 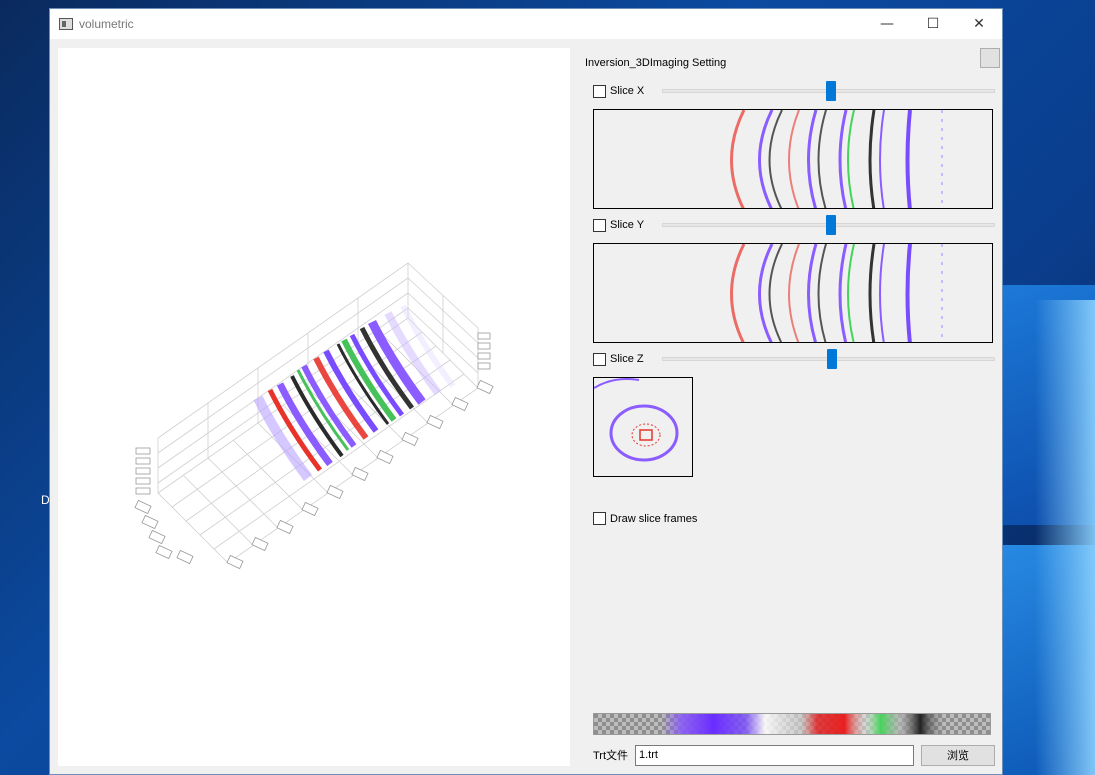 What do you see at coordinates (887, 24) in the screenshot?
I see `minimize-button: —` at bounding box center [887, 24].